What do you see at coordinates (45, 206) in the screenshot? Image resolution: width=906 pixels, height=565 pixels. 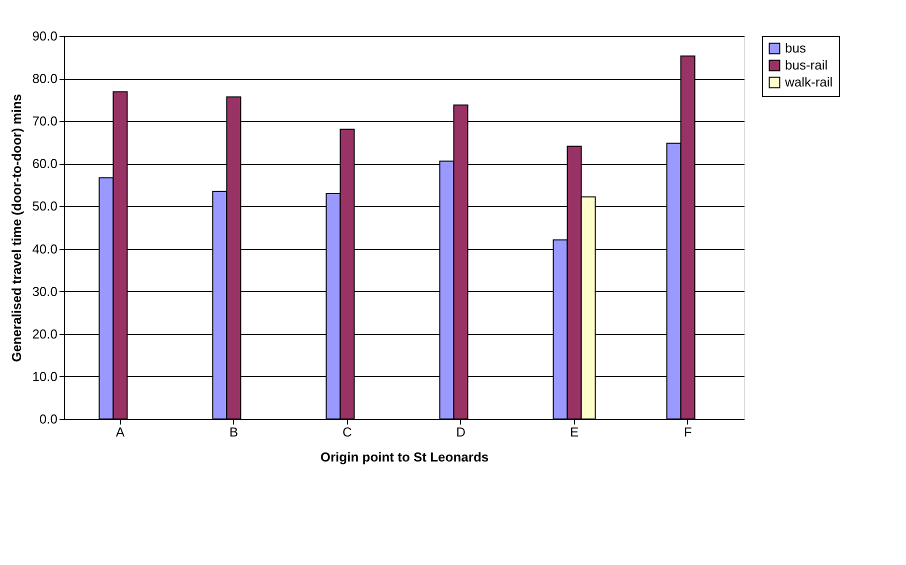 I see `y-tick-label: 50.0` at bounding box center [45, 206].